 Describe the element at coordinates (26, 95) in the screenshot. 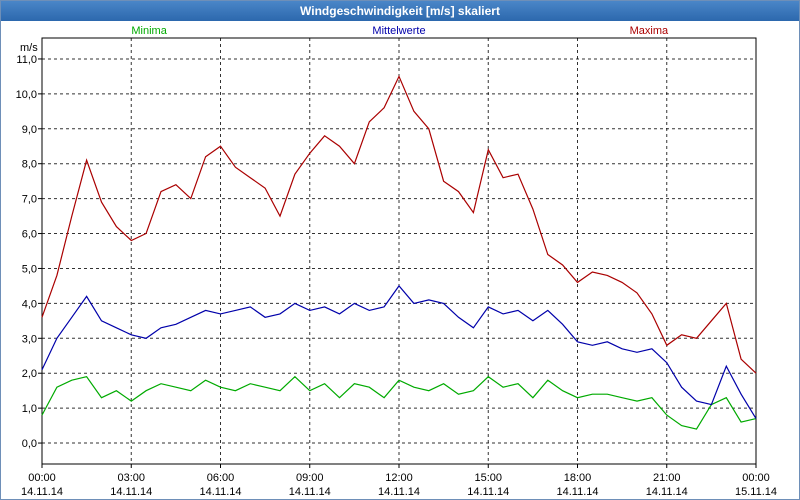

I see `y-tick-label: 10,0` at that location.